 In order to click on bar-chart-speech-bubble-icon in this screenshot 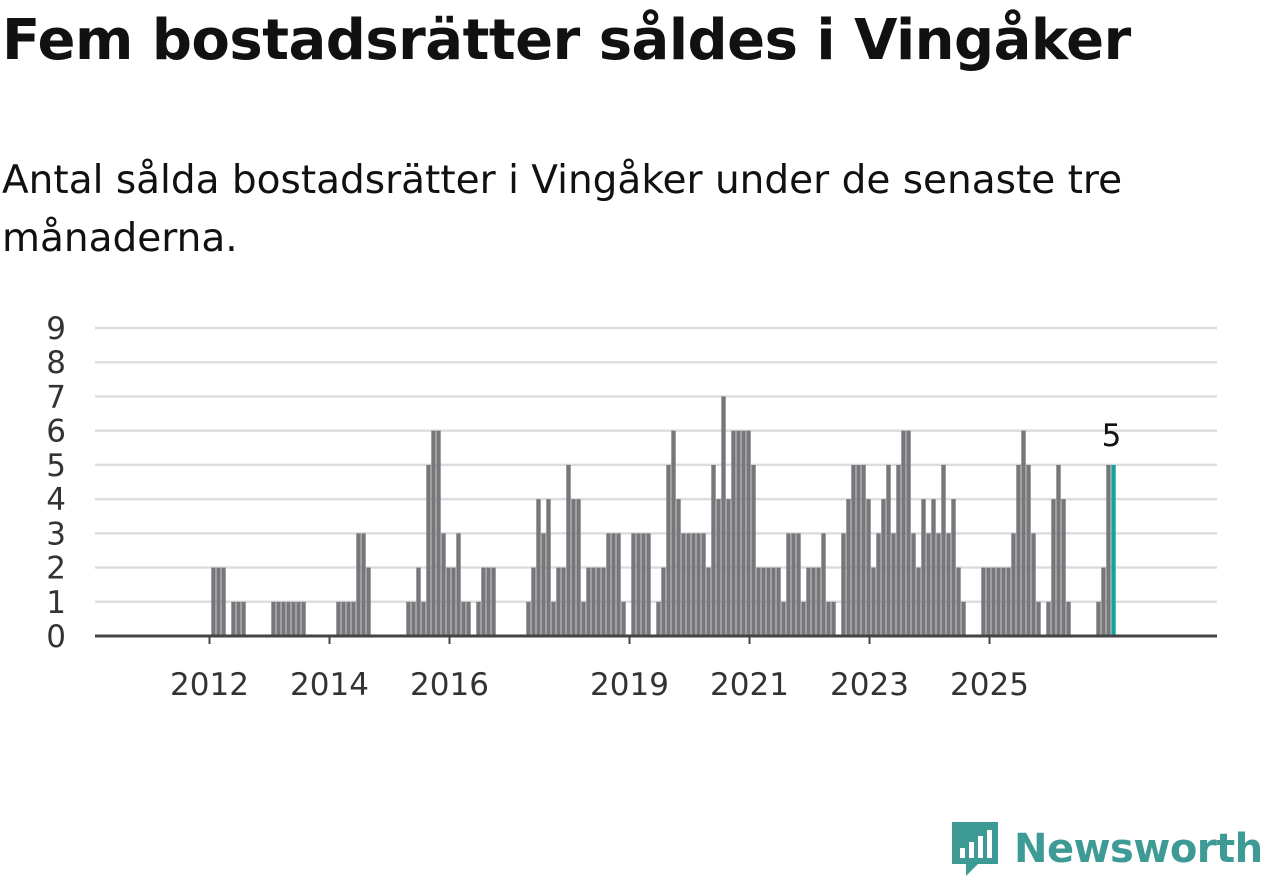, I will do `click(975, 849)`.